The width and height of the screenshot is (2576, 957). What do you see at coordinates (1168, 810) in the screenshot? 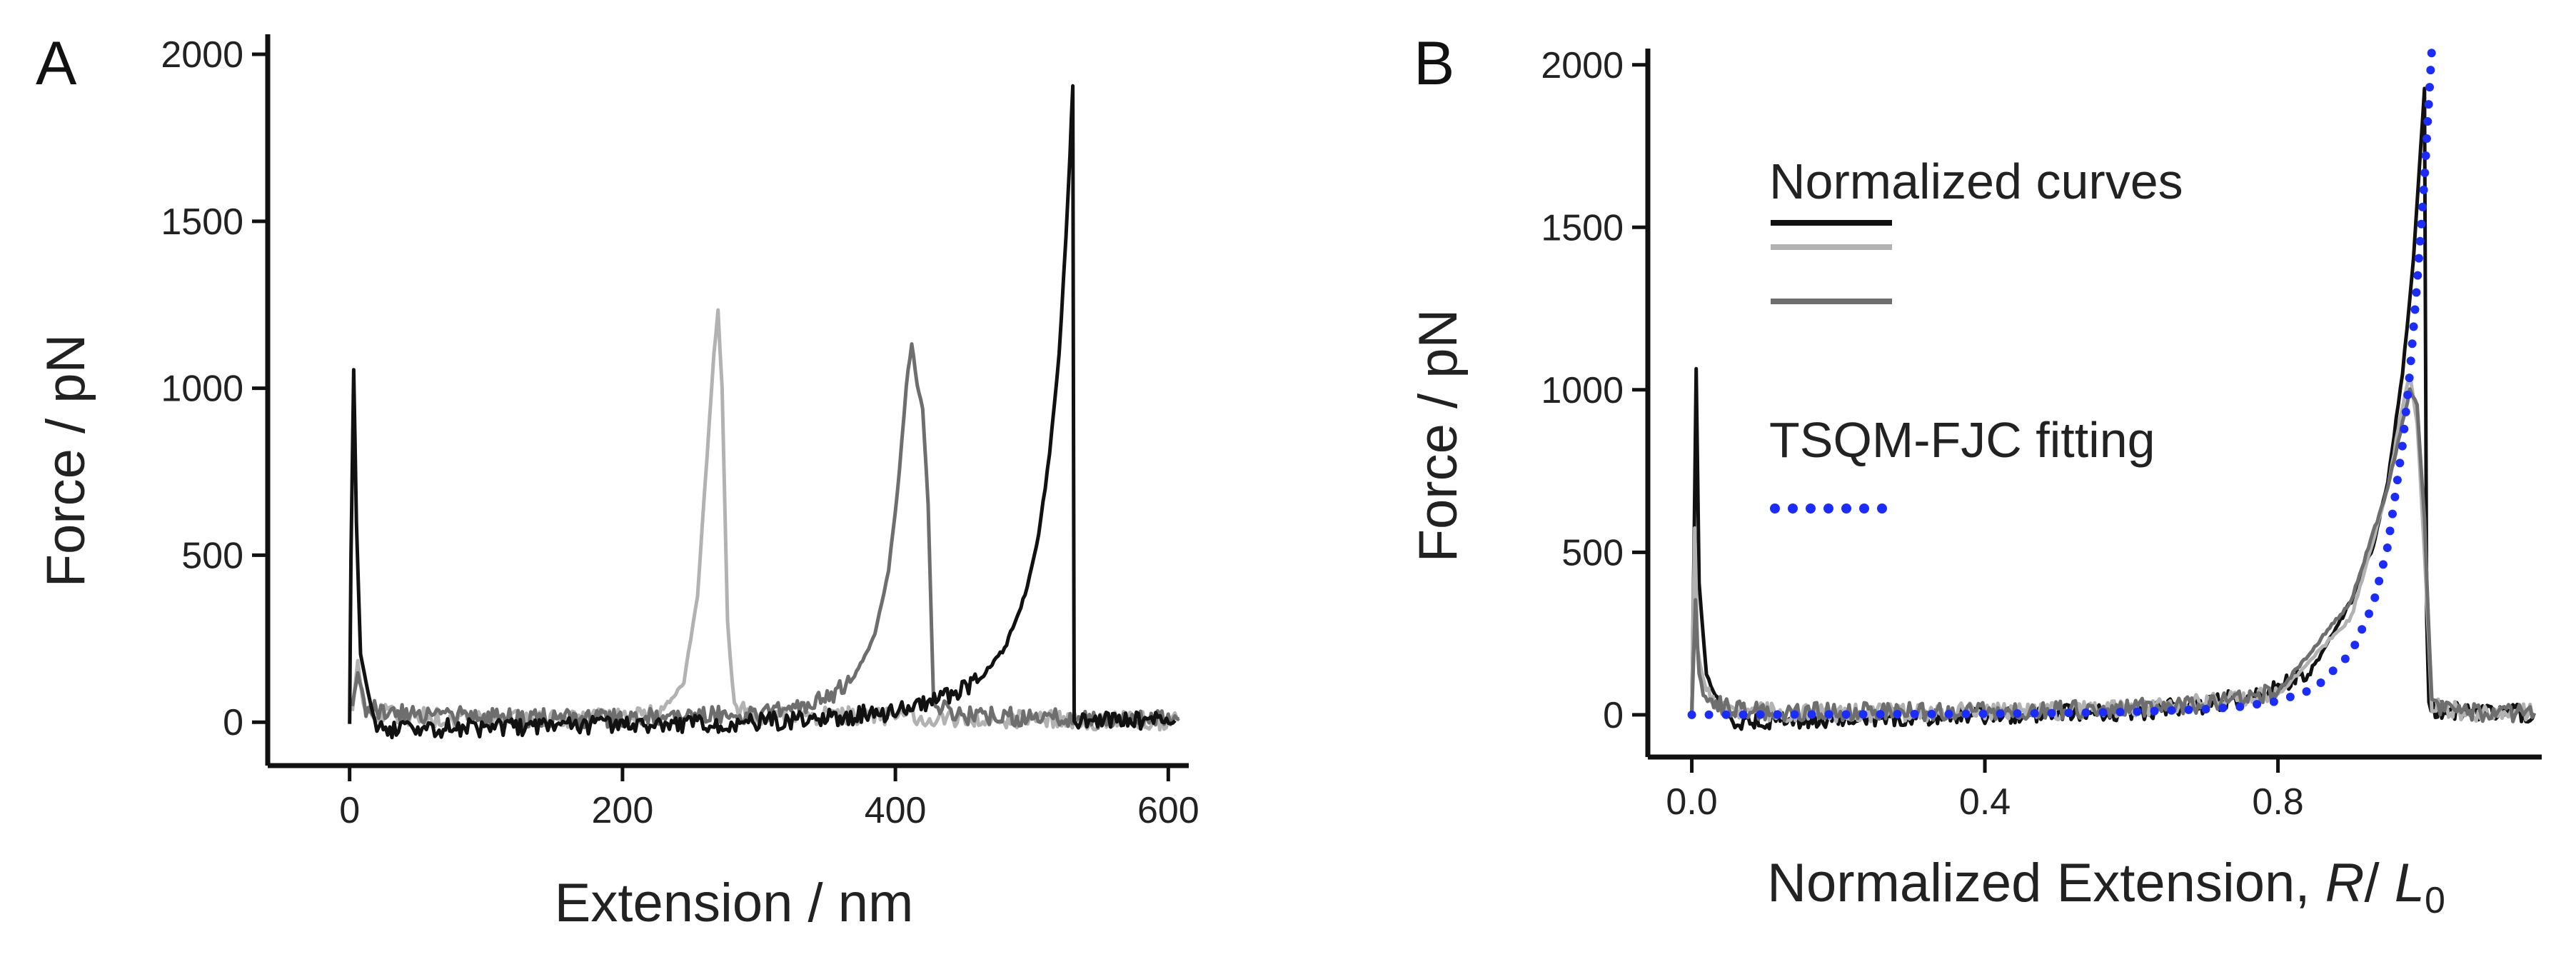
I see `x-tick-label: 600` at bounding box center [1168, 810].